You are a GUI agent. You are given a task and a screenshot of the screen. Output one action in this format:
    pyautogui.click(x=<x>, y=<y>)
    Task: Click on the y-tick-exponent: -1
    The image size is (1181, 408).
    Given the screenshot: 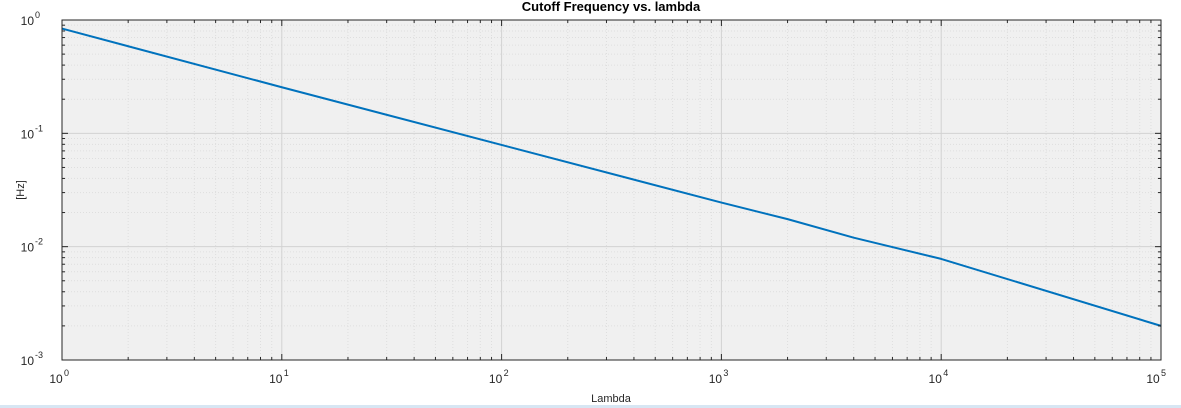 What is the action you would take?
    pyautogui.click(x=39, y=128)
    